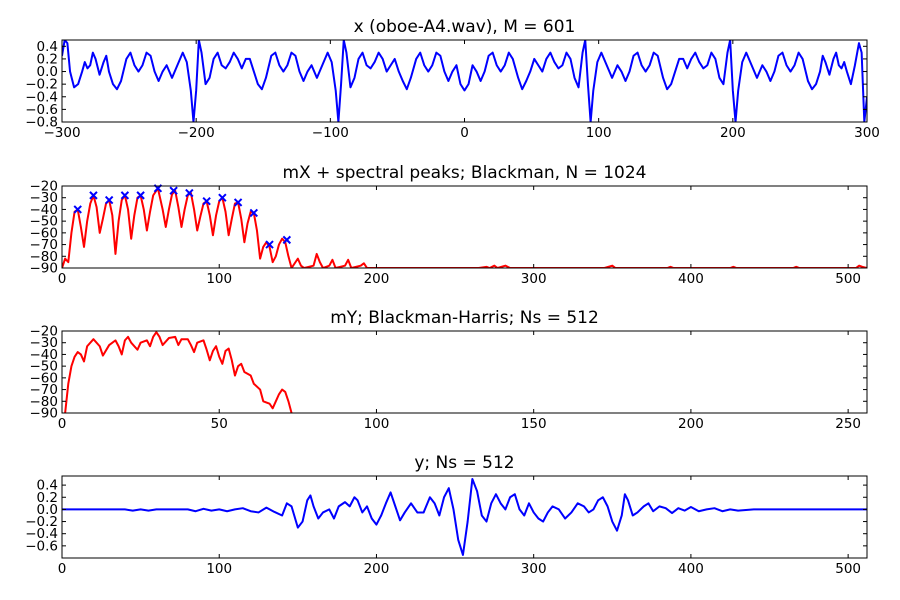 This screenshot has width=900, height=600. I want to click on y-tick-label: −0.8, so click(41, 123).